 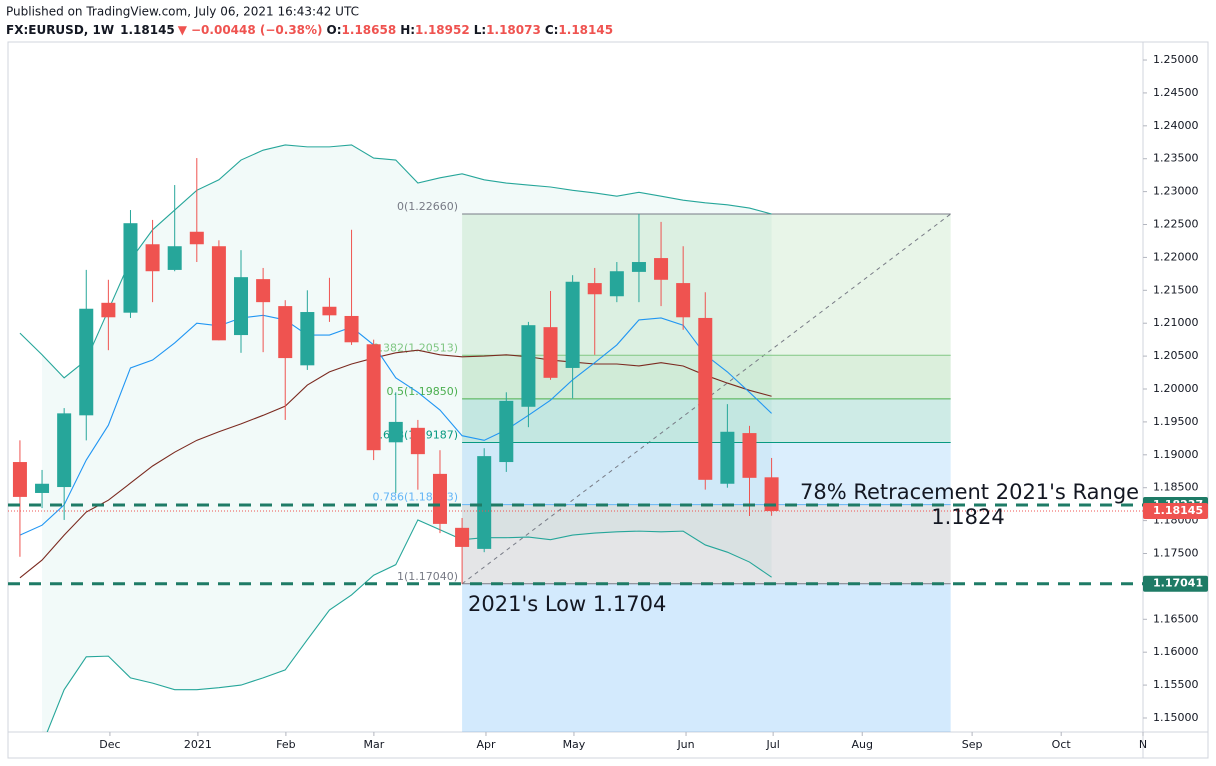 I want to click on symbol: FX:EURUSD, 1W, so click(x=60, y=30).